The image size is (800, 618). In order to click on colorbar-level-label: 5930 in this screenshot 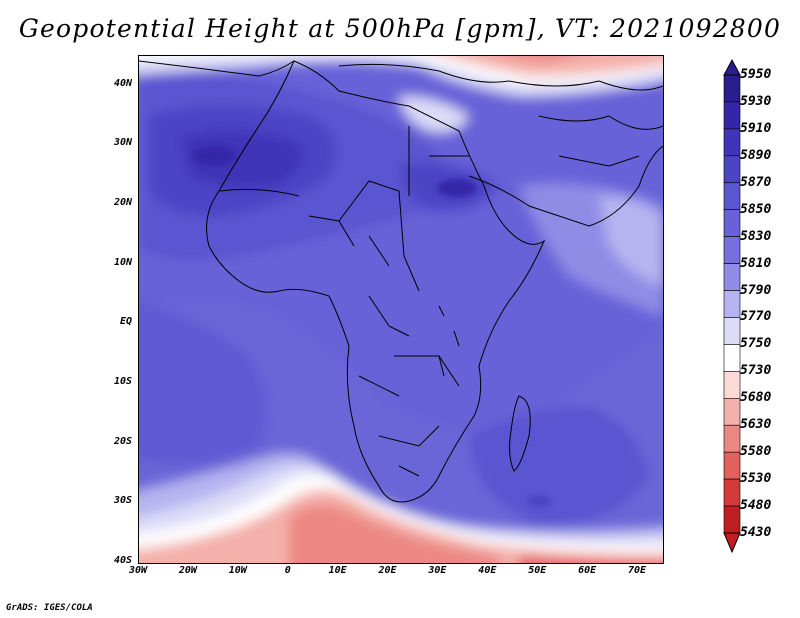, I will do `click(756, 101)`.